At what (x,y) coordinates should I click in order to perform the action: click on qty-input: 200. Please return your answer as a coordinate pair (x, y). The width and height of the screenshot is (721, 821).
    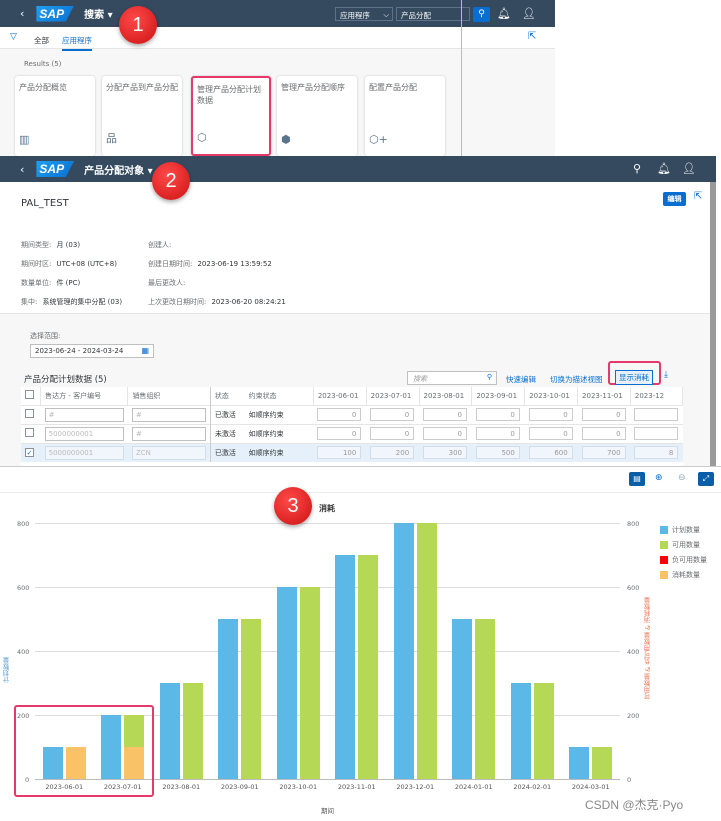
    Looking at the image, I should click on (392, 453).